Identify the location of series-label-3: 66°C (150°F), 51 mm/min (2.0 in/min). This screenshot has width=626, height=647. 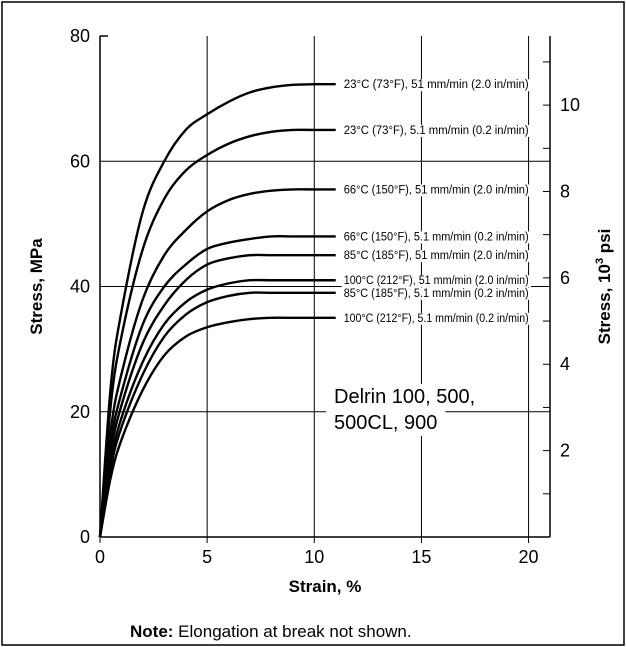
(436, 190).